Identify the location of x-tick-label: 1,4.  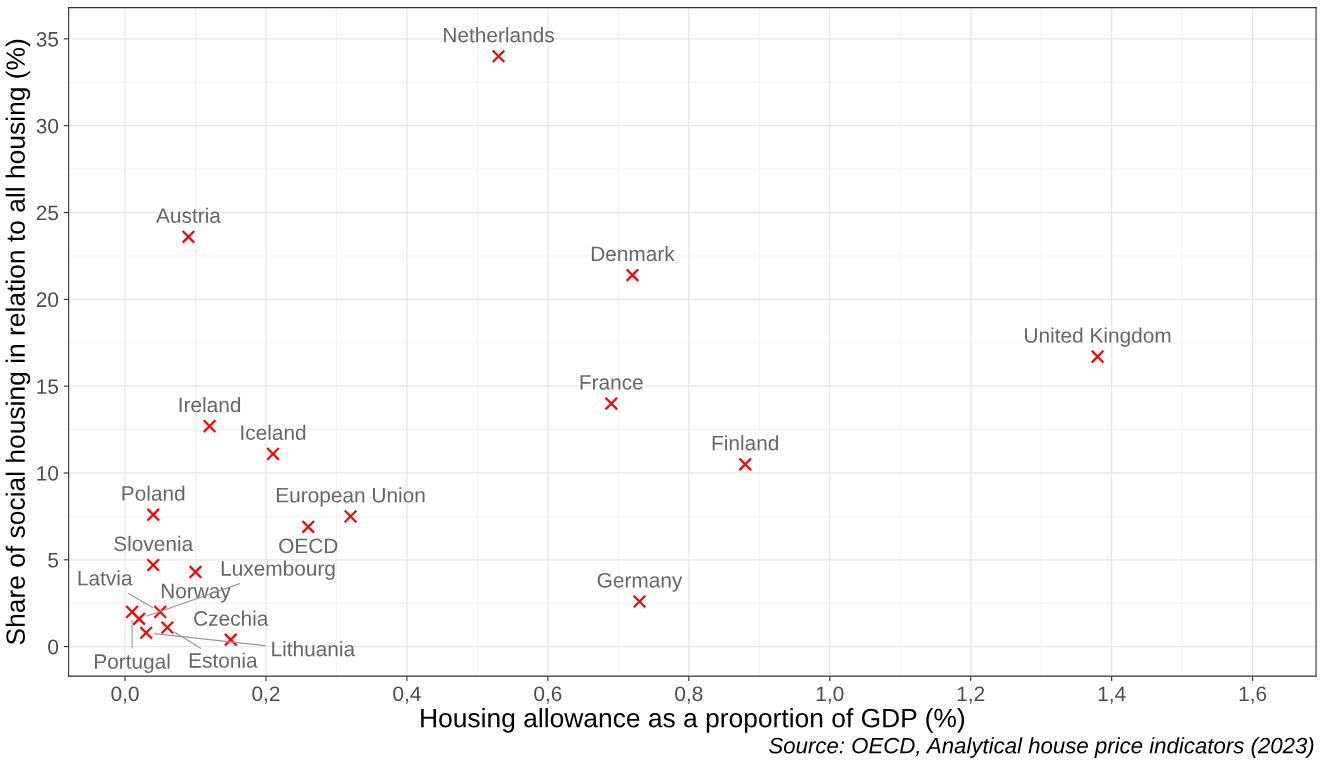
(1112, 695).